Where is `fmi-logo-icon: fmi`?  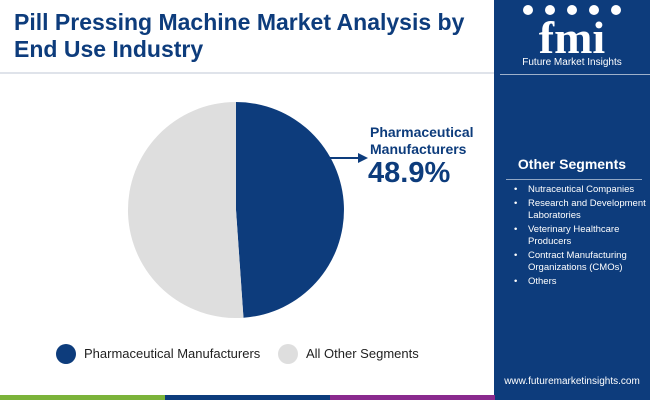
fmi-logo-icon: fmi is located at coordinates (572, 30).